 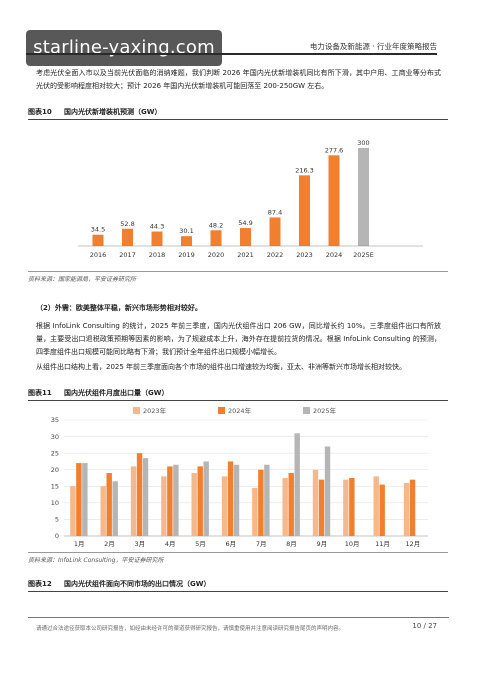 I want to click on figure-11-bottom-rule, so click(x=238, y=552).